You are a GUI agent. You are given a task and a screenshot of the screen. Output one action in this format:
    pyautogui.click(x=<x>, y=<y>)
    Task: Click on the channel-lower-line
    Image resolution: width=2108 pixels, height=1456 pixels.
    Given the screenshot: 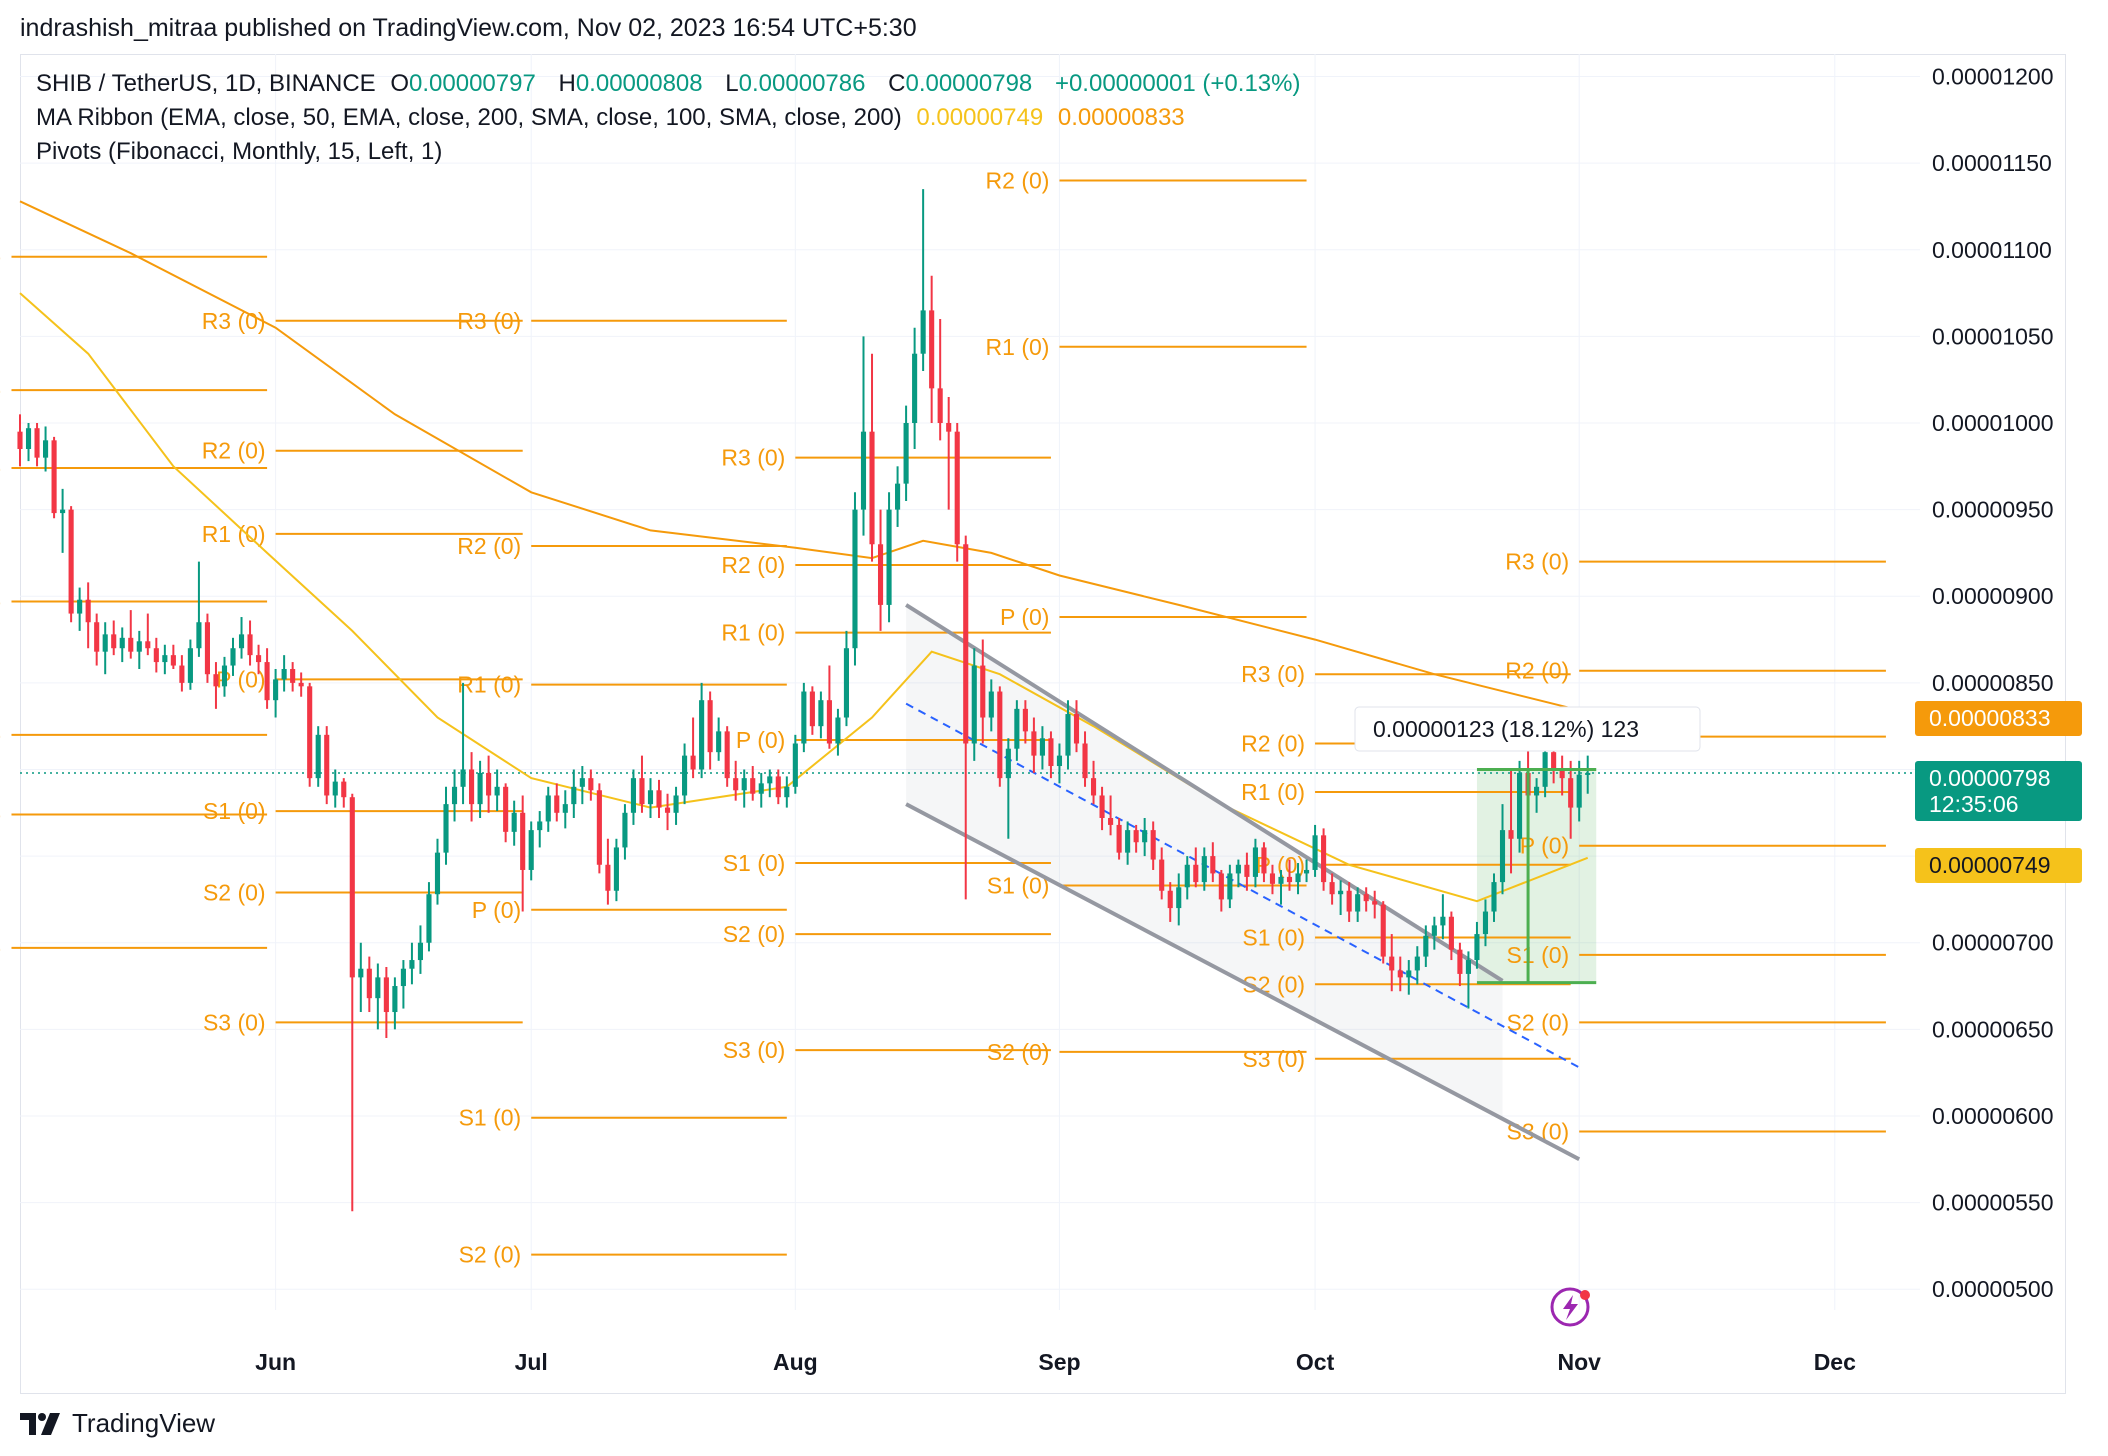 What is the action you would take?
    pyautogui.click(x=1243, y=982)
    